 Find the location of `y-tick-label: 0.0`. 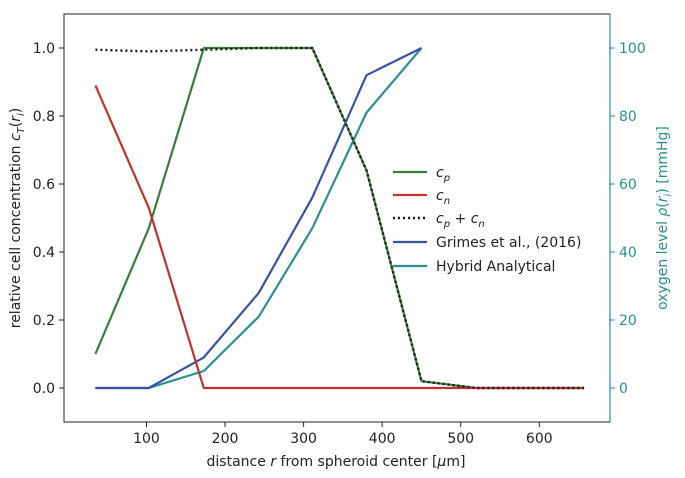

y-tick-label: 0.0 is located at coordinates (44, 389).